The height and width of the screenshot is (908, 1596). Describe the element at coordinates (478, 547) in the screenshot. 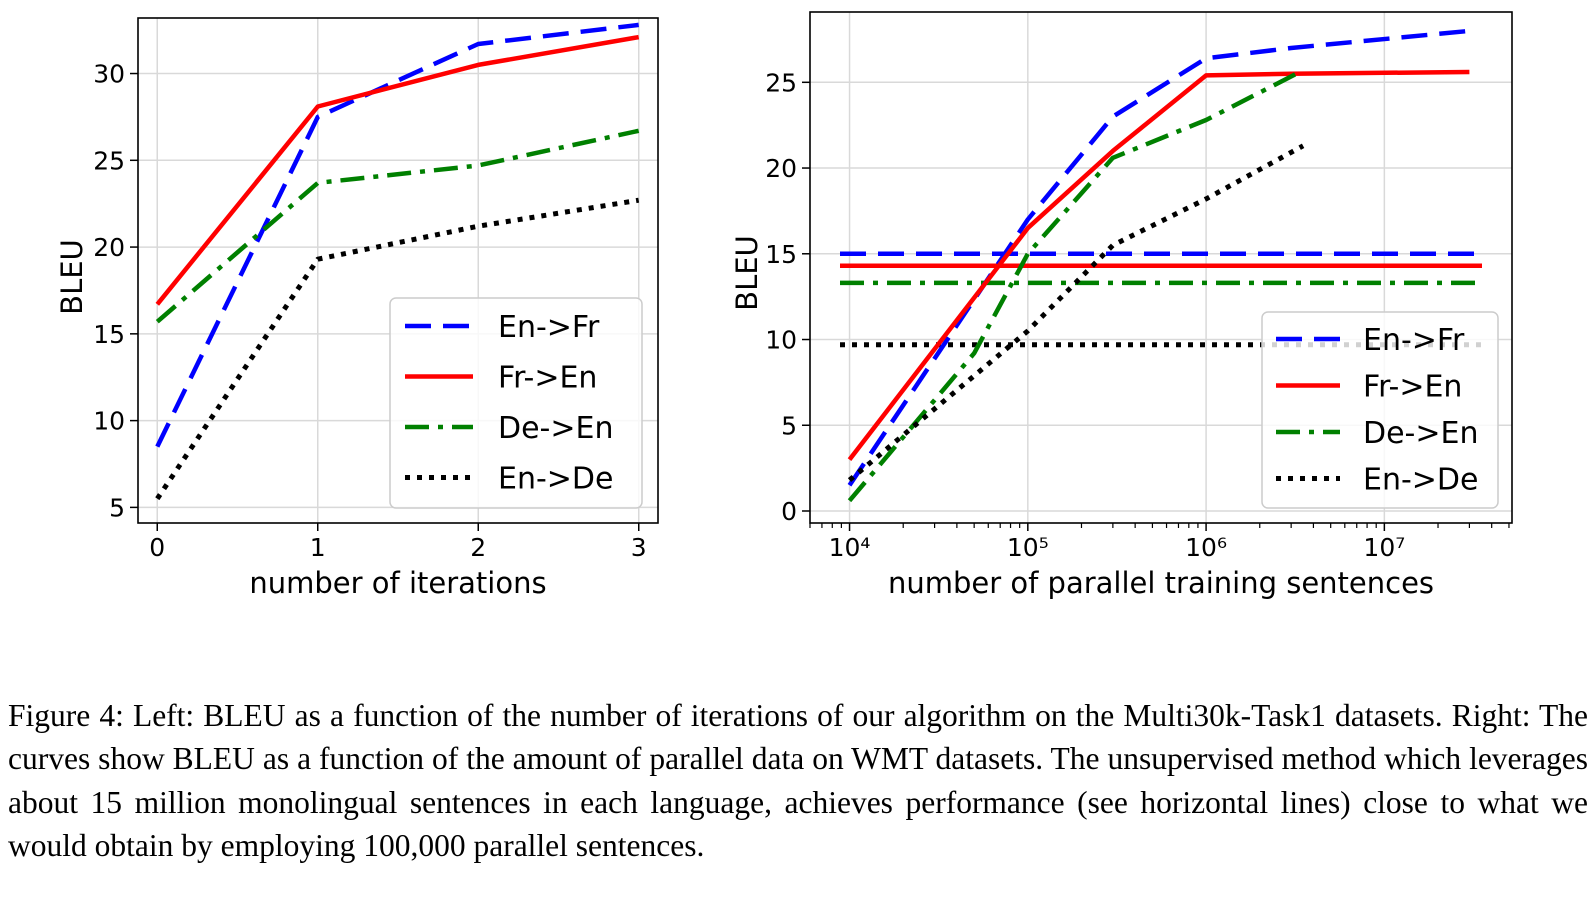

I see `x-tick-label: 2` at that location.